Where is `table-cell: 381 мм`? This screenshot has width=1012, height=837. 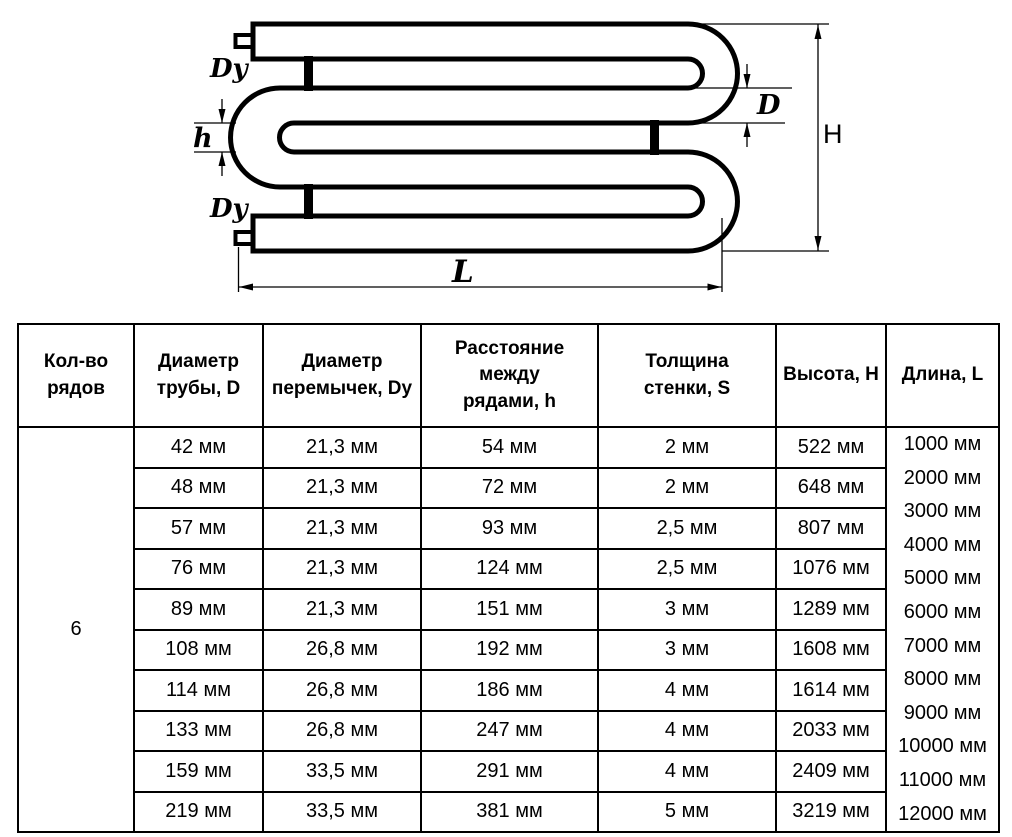
table-cell: 381 мм is located at coordinates (509, 812).